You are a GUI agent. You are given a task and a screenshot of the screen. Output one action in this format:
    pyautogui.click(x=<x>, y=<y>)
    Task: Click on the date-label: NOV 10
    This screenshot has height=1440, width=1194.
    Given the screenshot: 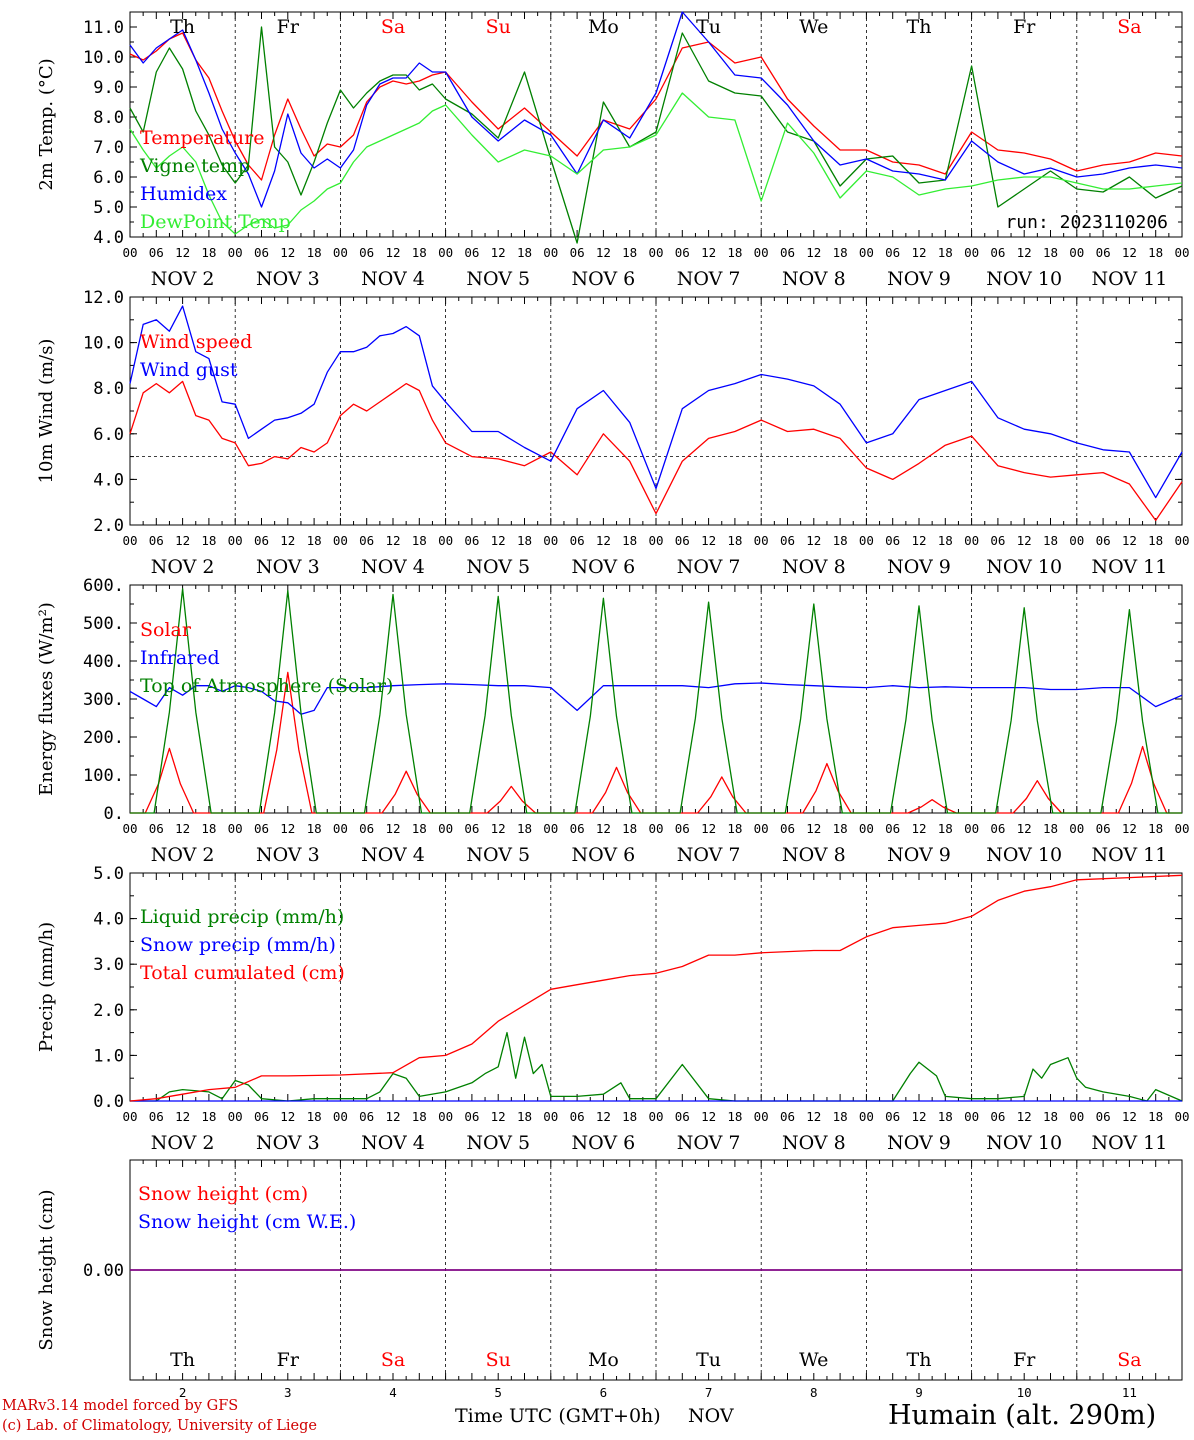 What is the action you would take?
    pyautogui.click(x=1024, y=567)
    